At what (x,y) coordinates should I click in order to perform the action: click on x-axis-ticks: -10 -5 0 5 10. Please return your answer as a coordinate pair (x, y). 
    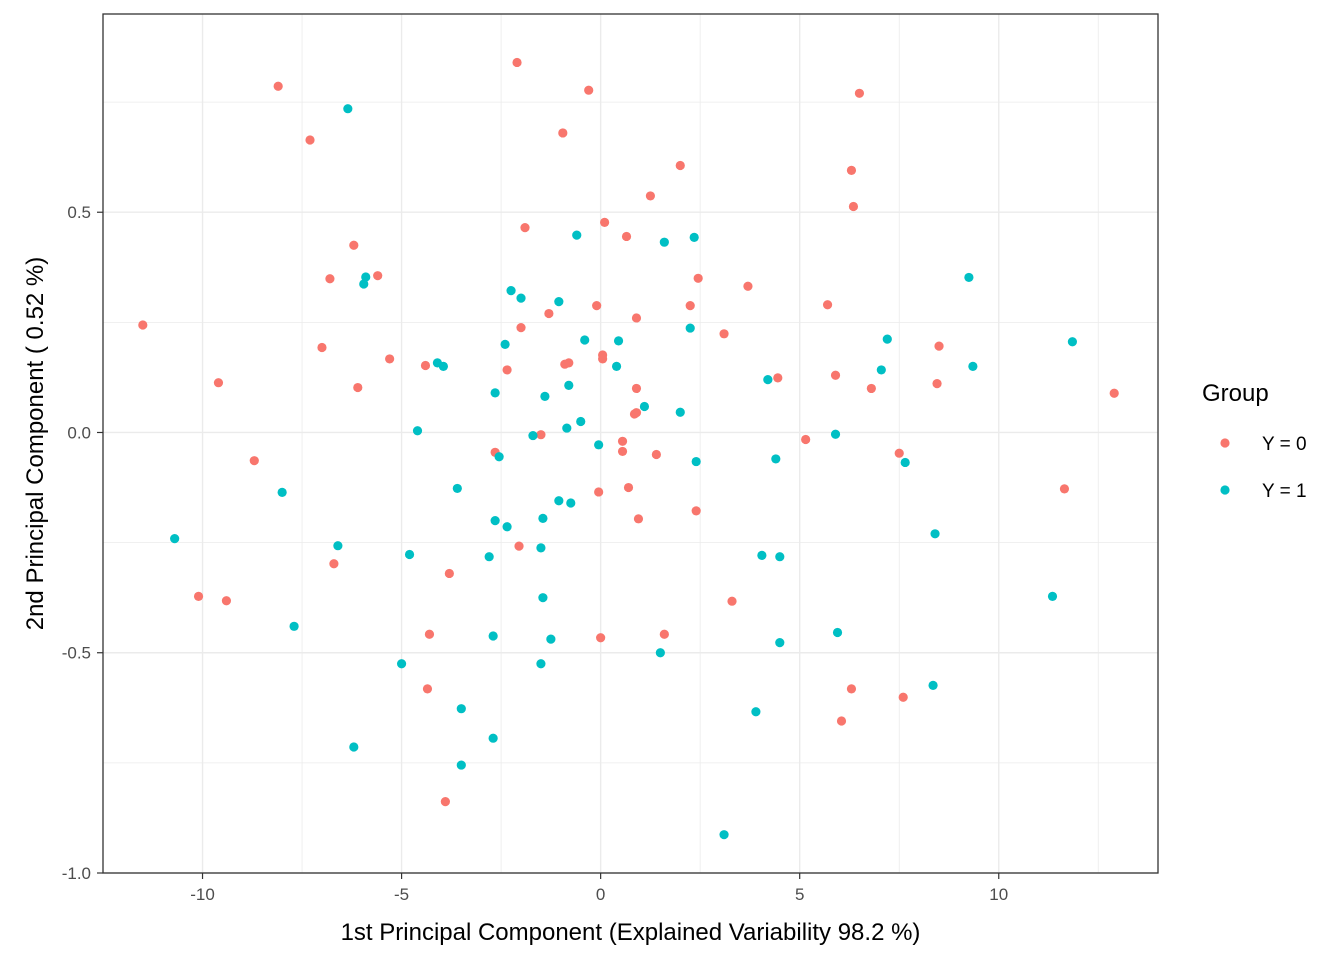
    Looking at the image, I should click on (599, 888).